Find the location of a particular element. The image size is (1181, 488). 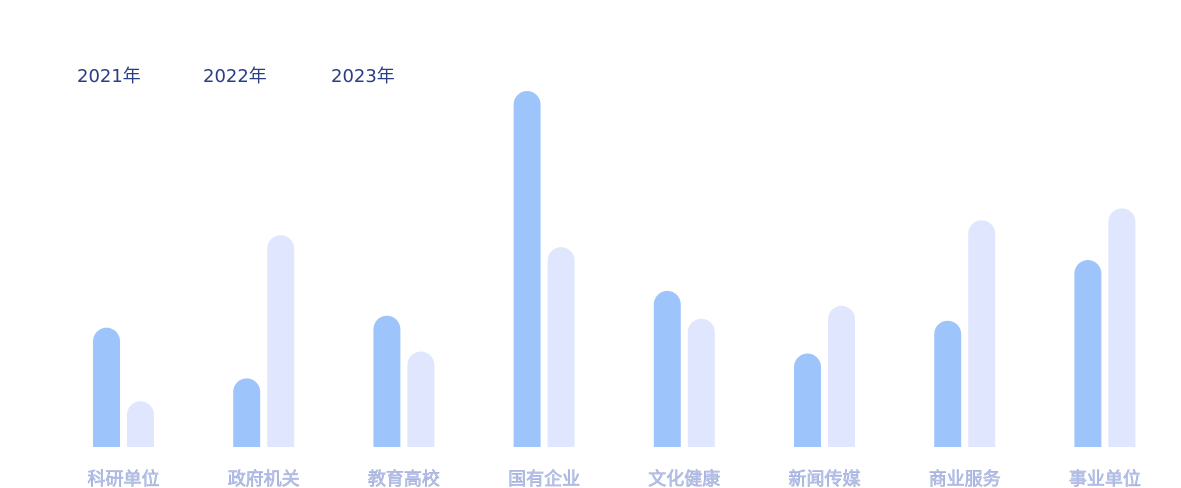

x-tick-label: 国有企业 is located at coordinates (544, 478).